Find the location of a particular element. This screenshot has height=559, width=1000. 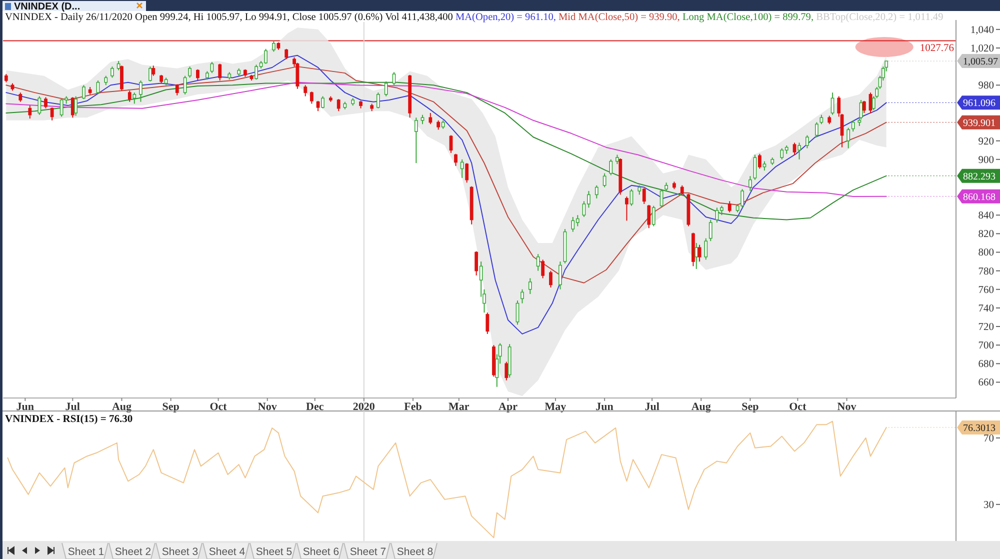

text: MA(Open,20) = 961.10, is located at coordinates (504, 17).